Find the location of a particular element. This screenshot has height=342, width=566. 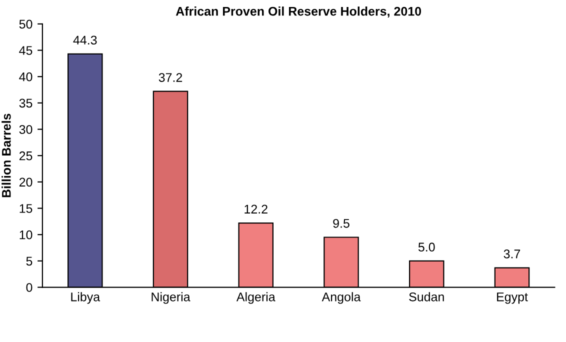

y-tick-label: 35 is located at coordinates (25, 103).